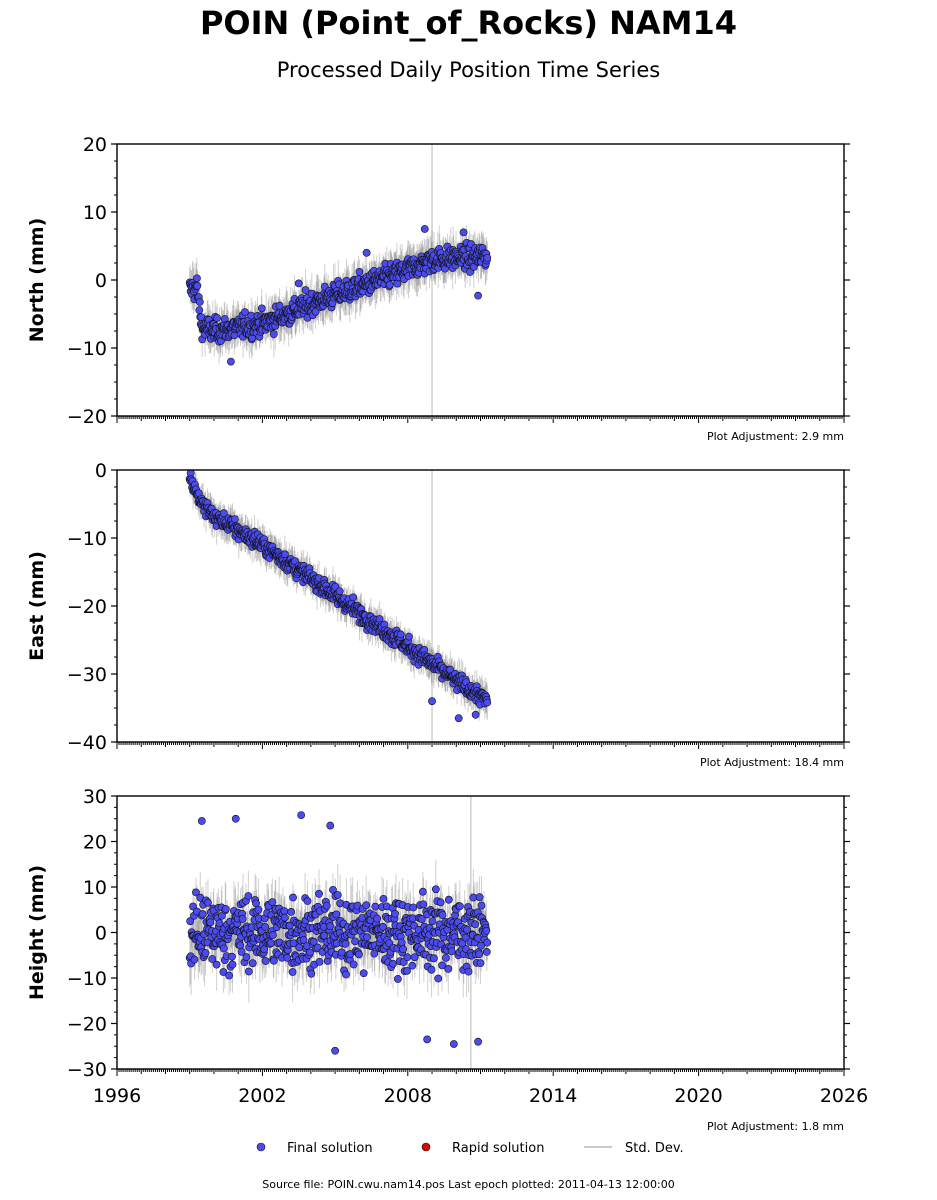 The width and height of the screenshot is (937, 1200). What do you see at coordinates (654, 1148) in the screenshot?
I see `legend-stddev-label: Std. Dev.` at bounding box center [654, 1148].